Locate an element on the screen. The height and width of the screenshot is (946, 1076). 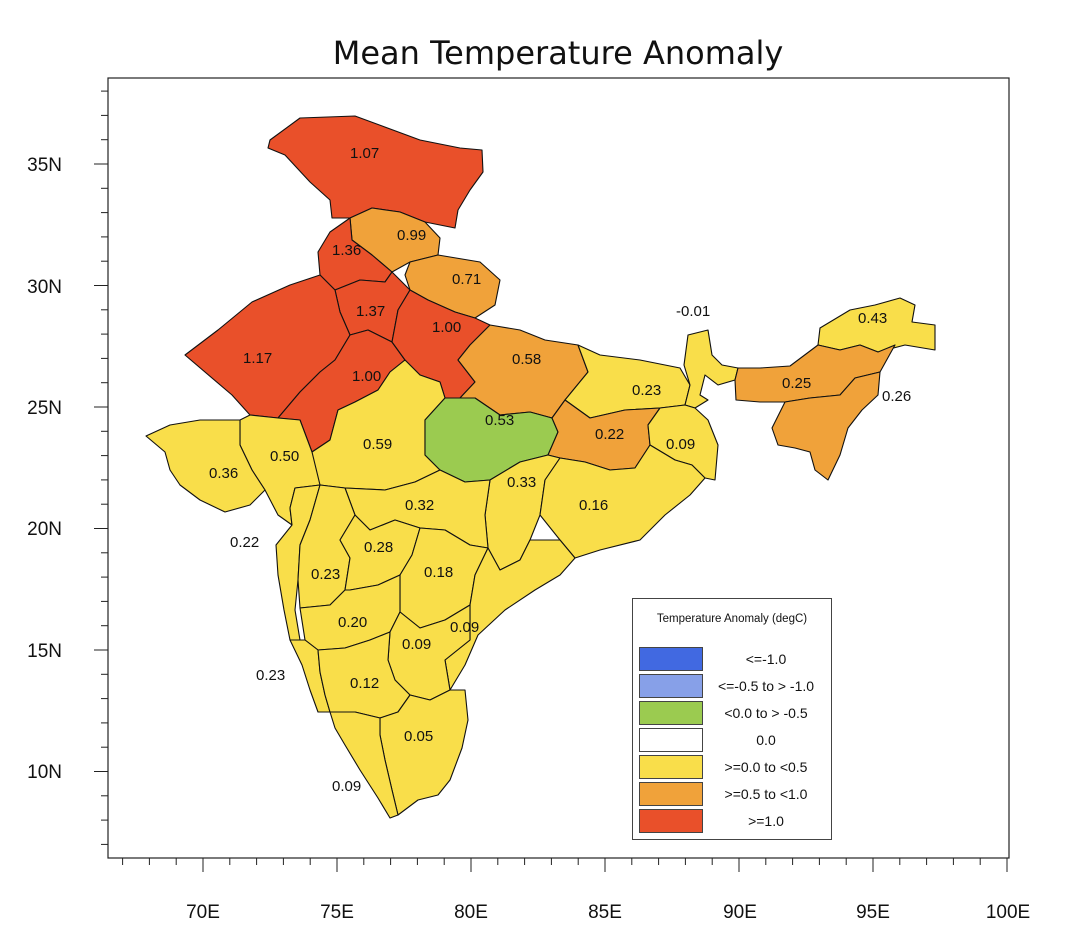
region-gangetic-wb is located at coordinates (683, 442).